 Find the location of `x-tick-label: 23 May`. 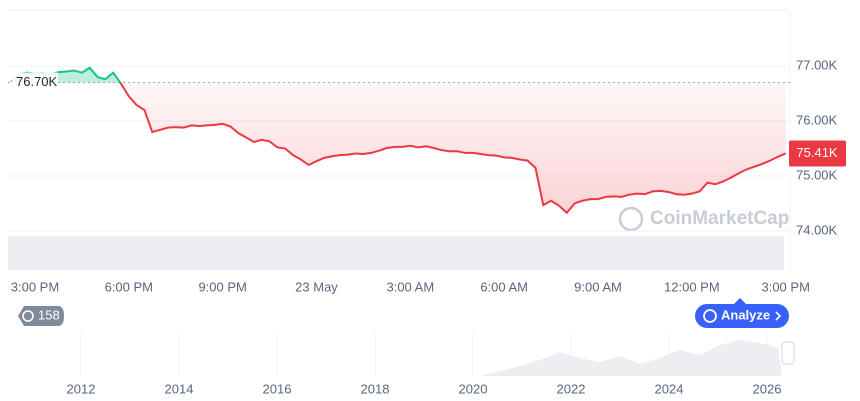

x-tick-label: 23 May is located at coordinates (316, 286).